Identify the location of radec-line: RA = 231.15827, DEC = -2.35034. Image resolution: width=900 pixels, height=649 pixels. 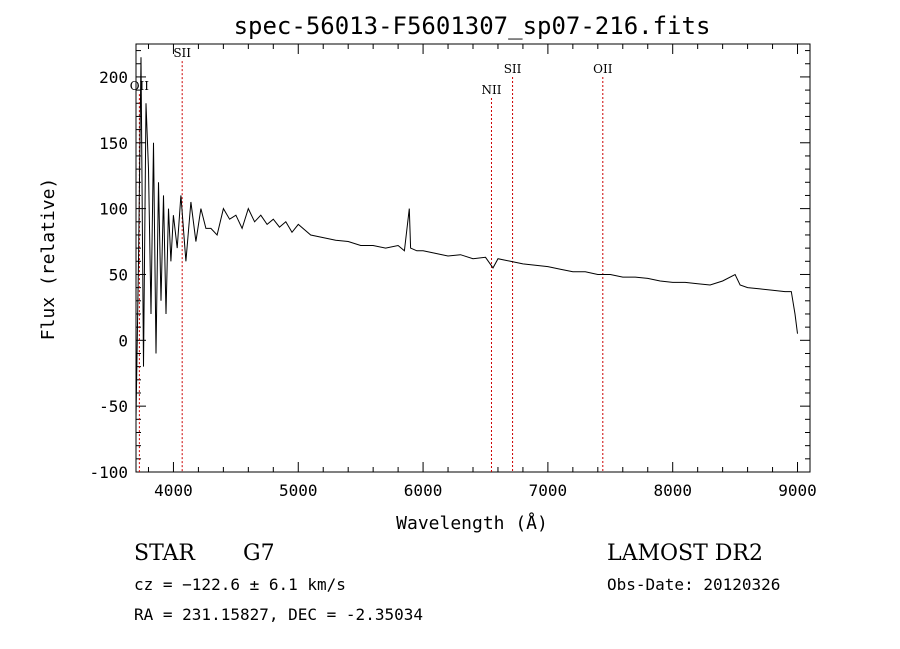
(278, 614).